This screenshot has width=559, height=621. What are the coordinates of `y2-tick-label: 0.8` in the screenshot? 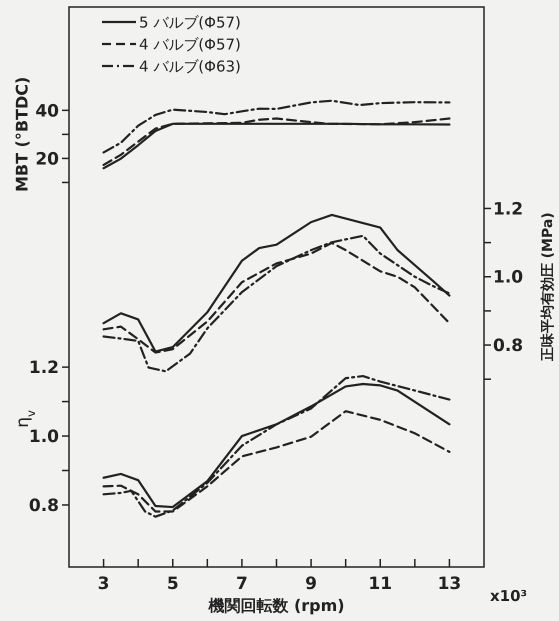 It's located at (508, 346).